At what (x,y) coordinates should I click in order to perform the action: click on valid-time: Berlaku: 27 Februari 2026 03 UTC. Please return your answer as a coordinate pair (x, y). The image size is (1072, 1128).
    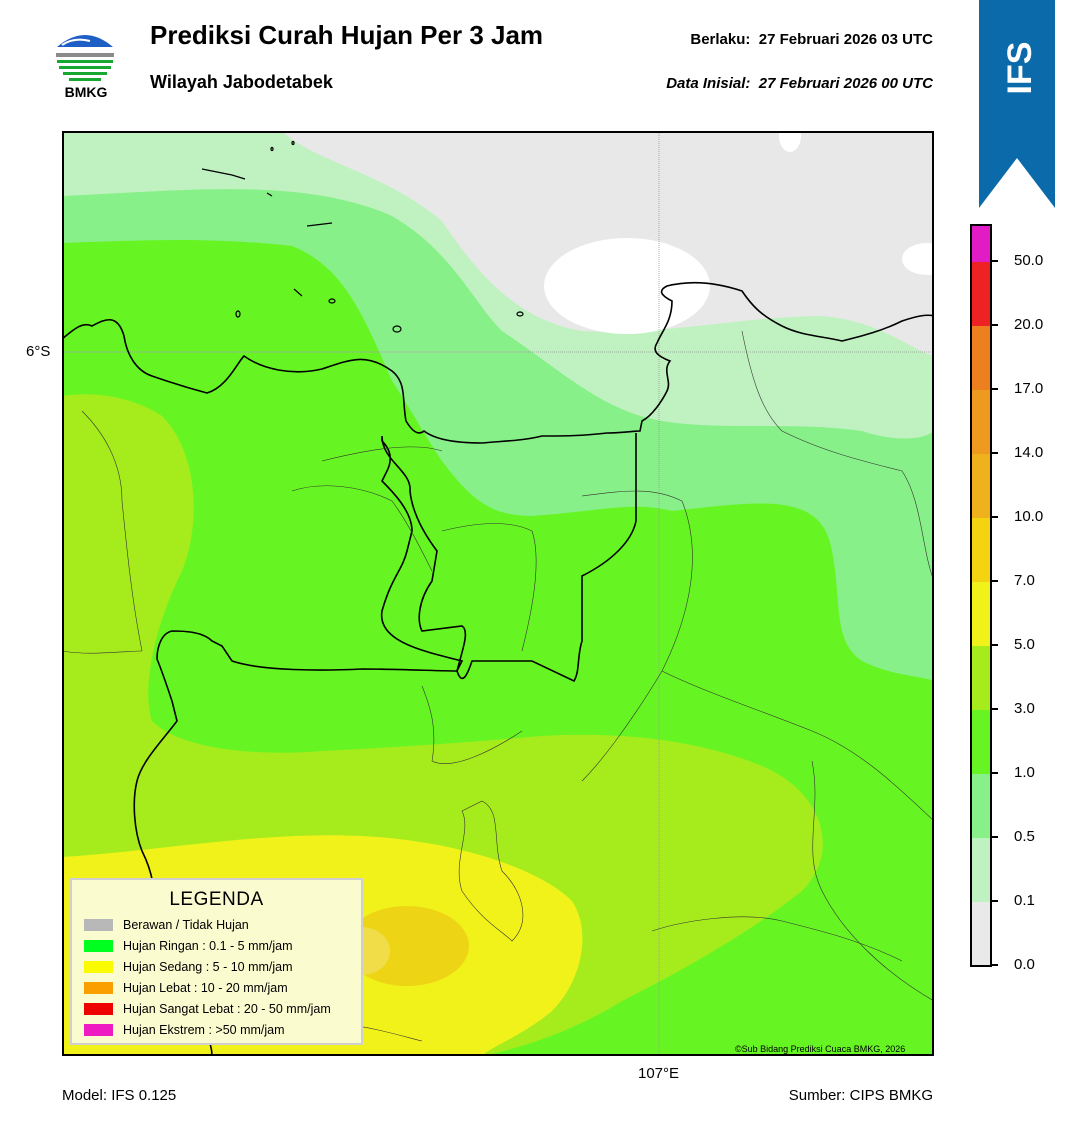
    Looking at the image, I should click on (811, 39).